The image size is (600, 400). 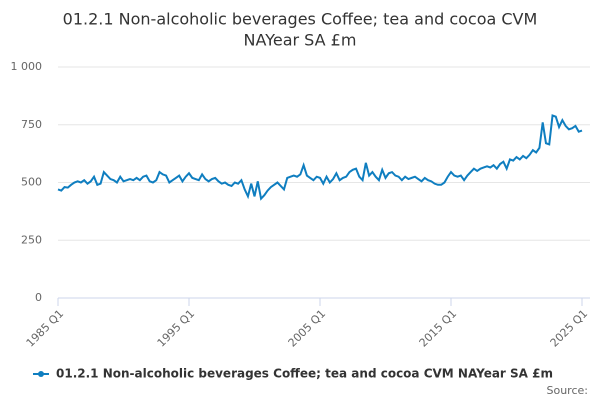 I want to click on source: Source:, so click(x=568, y=390).